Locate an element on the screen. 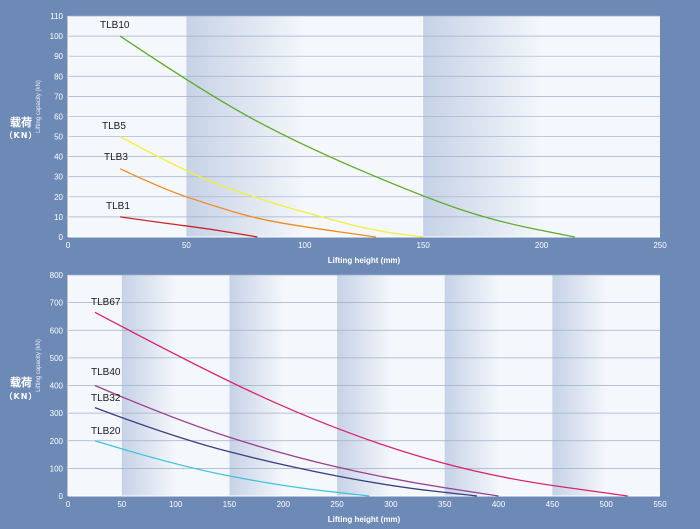  x-tick-label: 500 is located at coordinates (607, 504).